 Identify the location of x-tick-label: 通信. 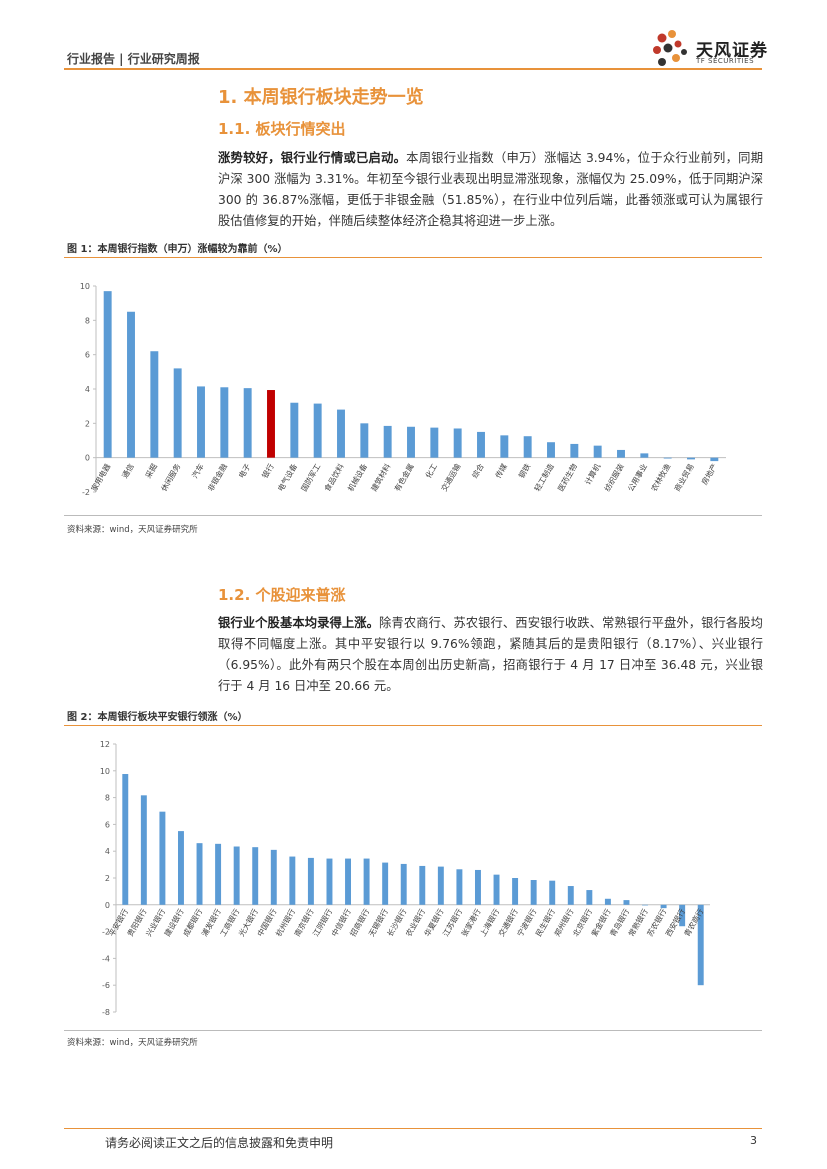
(127, 470).